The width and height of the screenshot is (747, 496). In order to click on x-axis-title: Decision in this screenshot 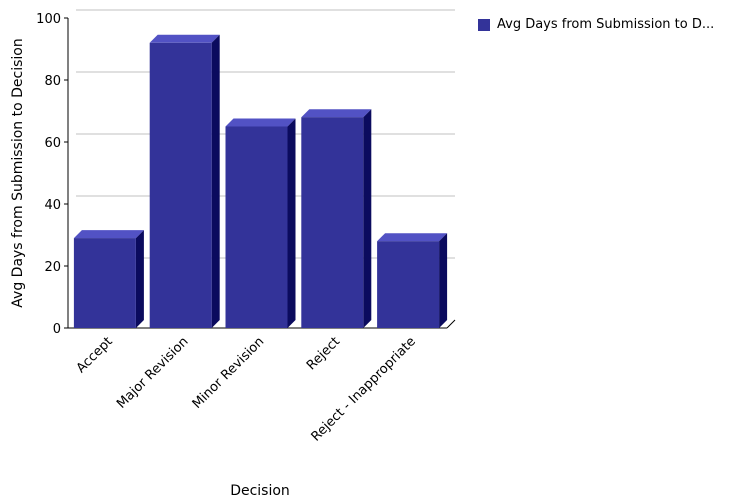, I will do `click(260, 489)`.